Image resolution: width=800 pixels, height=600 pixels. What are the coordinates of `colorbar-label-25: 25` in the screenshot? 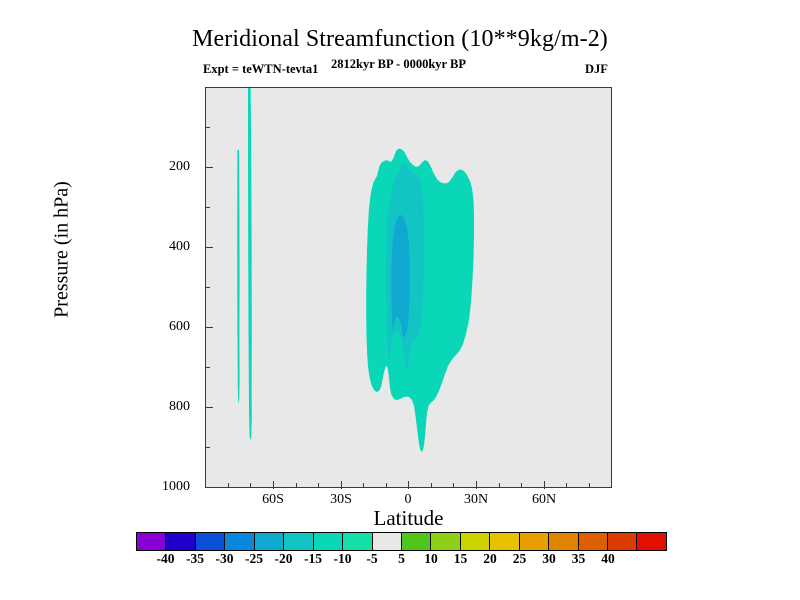 It's located at (519, 558).